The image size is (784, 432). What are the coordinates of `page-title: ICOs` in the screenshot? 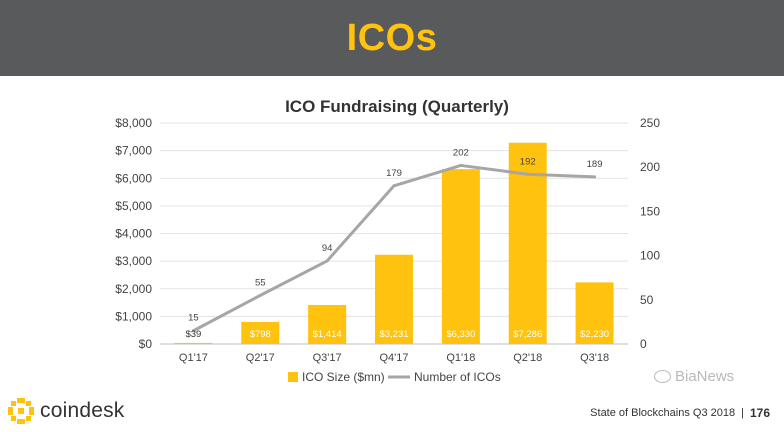 It's located at (392, 37).